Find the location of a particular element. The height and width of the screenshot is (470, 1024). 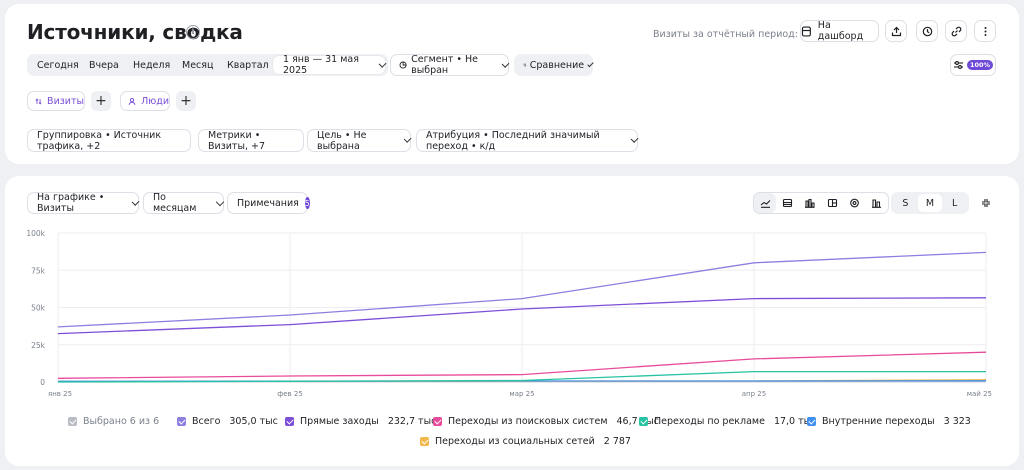

chart-type-stacked-columns is located at coordinates (832, 203).